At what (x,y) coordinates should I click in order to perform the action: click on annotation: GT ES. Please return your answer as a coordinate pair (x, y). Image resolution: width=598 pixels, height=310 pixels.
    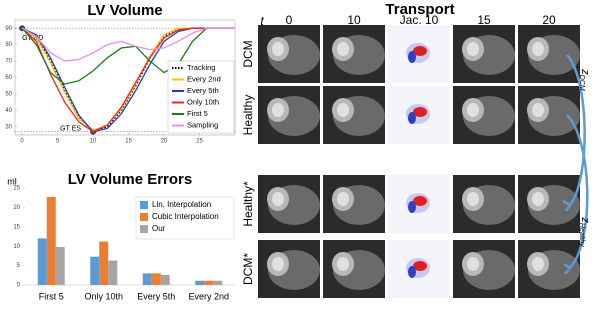
    Looking at the image, I should click on (70, 129).